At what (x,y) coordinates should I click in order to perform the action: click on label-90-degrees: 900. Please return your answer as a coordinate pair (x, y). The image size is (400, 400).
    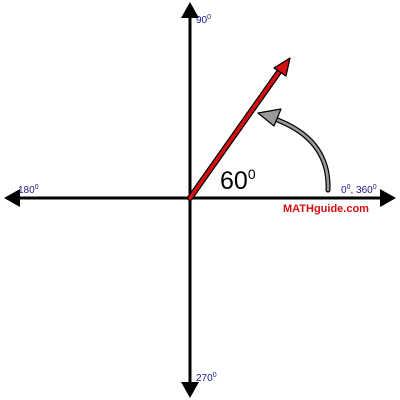
    Looking at the image, I should click on (203, 20).